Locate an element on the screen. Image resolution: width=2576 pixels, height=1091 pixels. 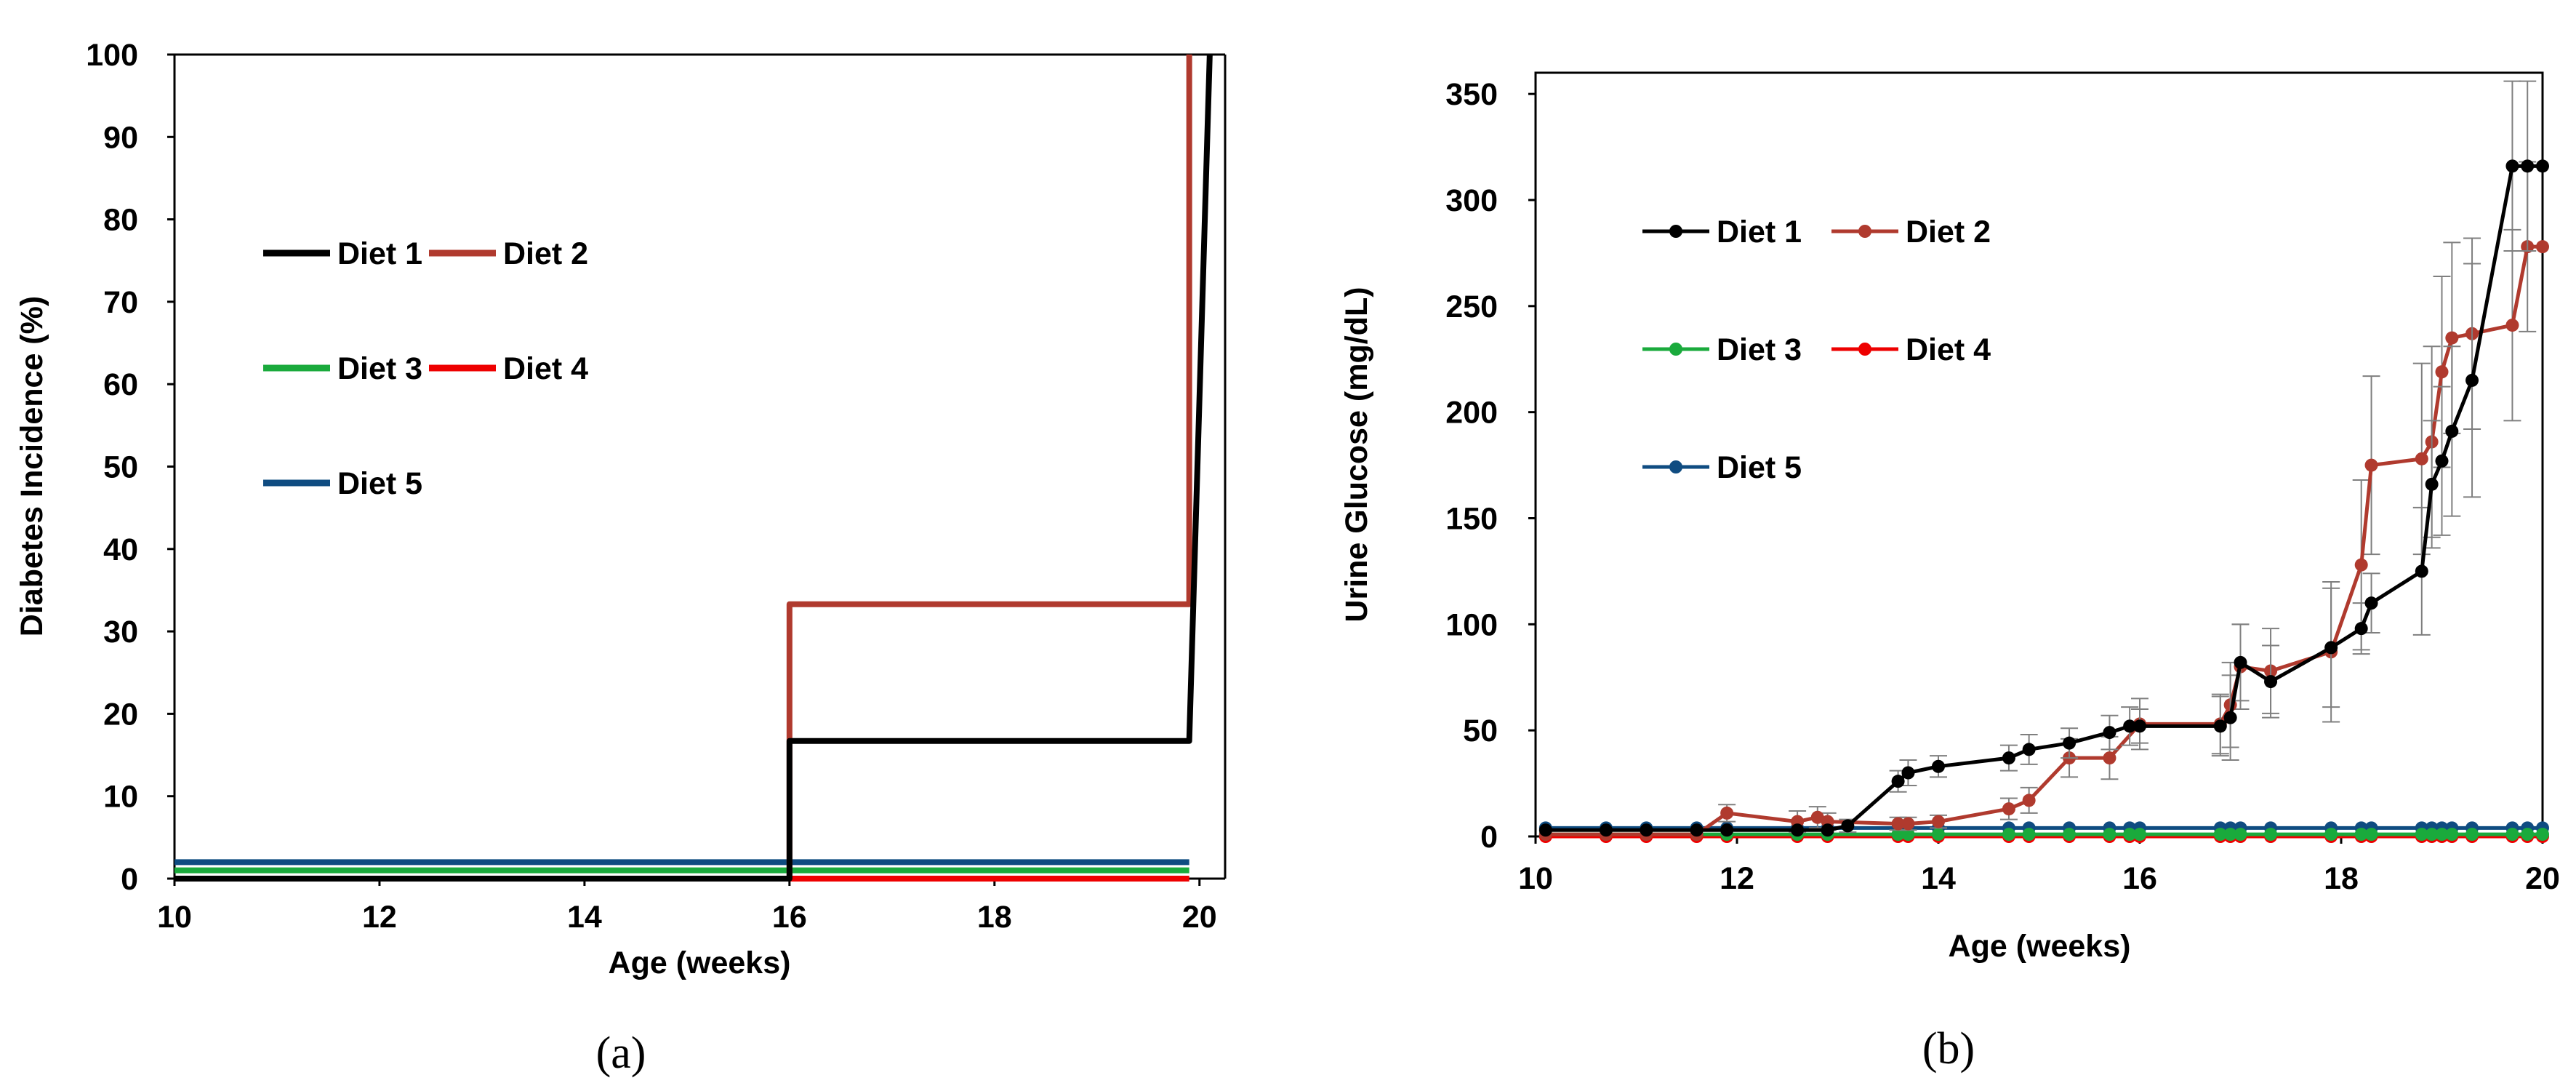
y-tick-label: 70 is located at coordinates (120, 302).